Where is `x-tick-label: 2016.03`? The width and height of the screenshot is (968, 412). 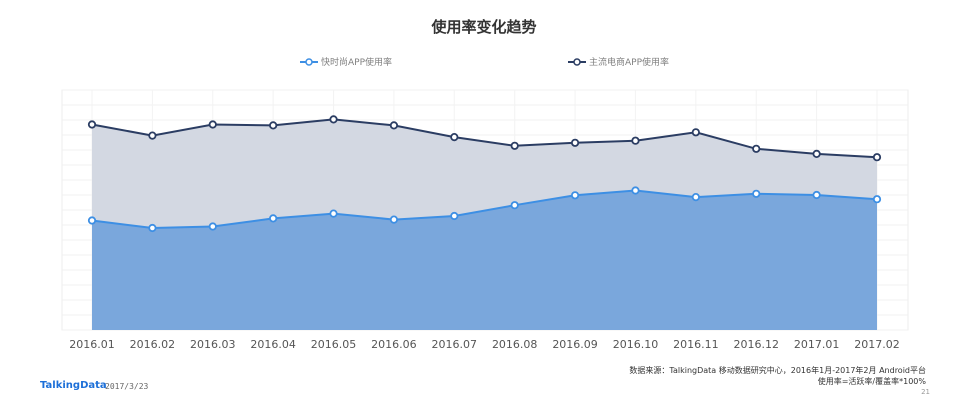 x-tick-label: 2016.03 is located at coordinates (213, 344).